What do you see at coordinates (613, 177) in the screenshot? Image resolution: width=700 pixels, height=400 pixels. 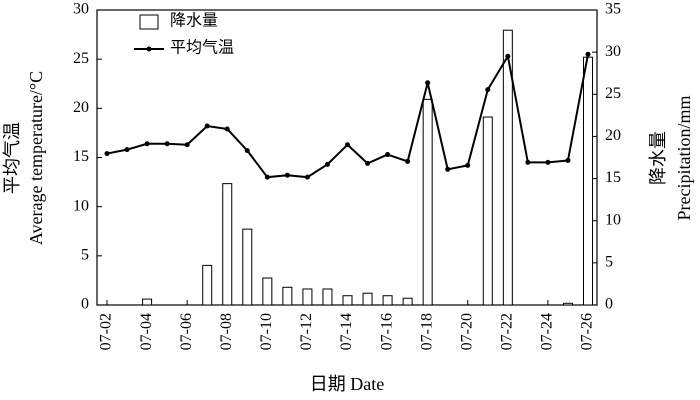 I see `y2-tick-label: 15` at bounding box center [613, 177].